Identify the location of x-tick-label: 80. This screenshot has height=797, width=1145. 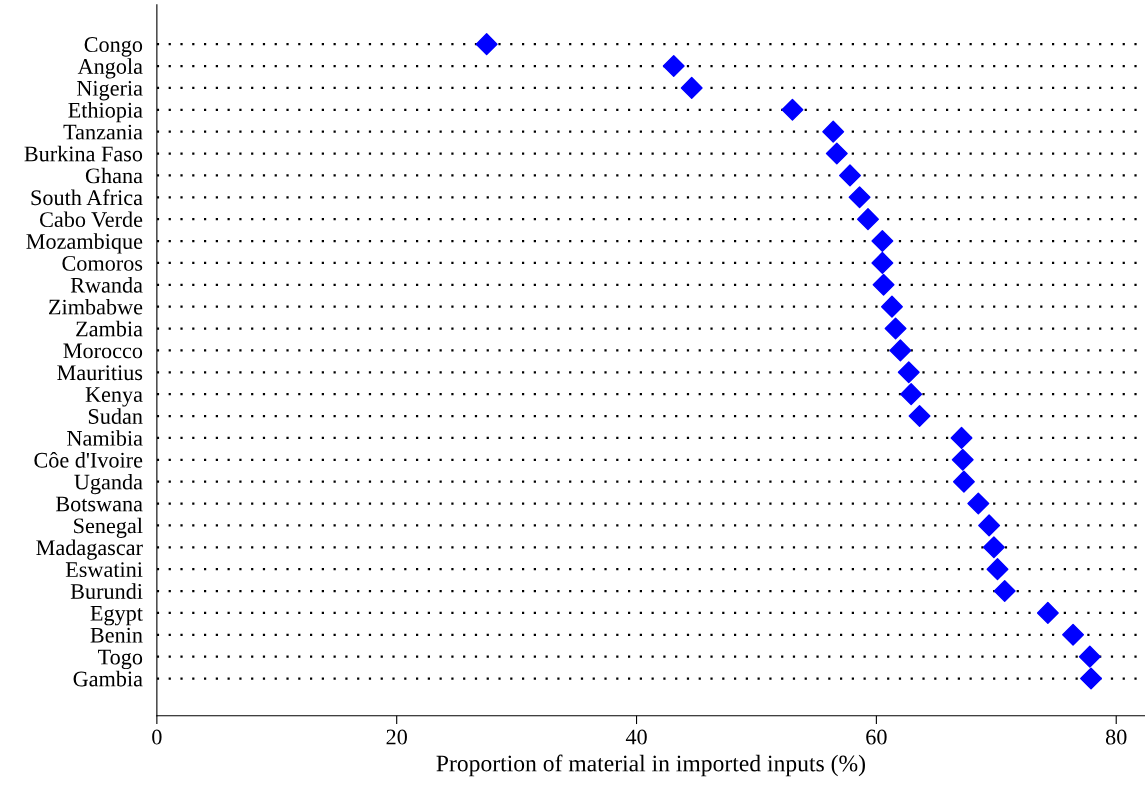
(1116, 737).